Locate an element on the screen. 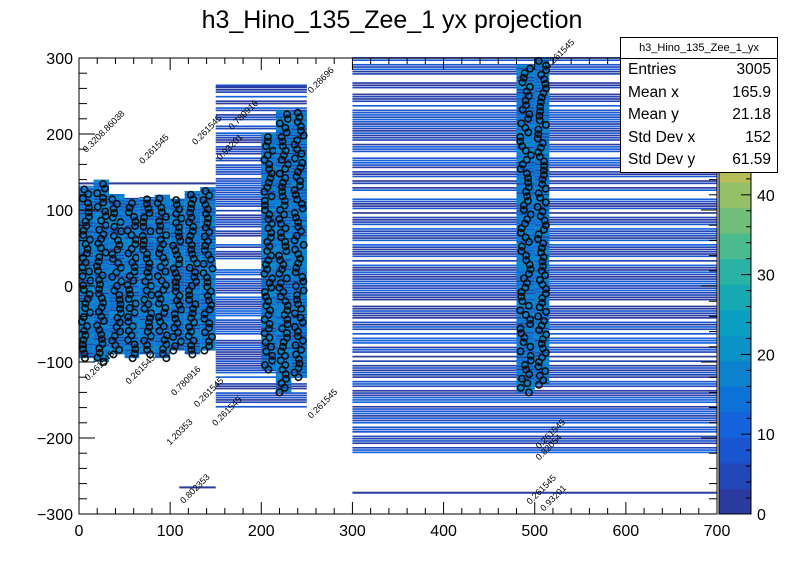  color-palette: 0 10 20 30 40 is located at coordinates (746, 327).